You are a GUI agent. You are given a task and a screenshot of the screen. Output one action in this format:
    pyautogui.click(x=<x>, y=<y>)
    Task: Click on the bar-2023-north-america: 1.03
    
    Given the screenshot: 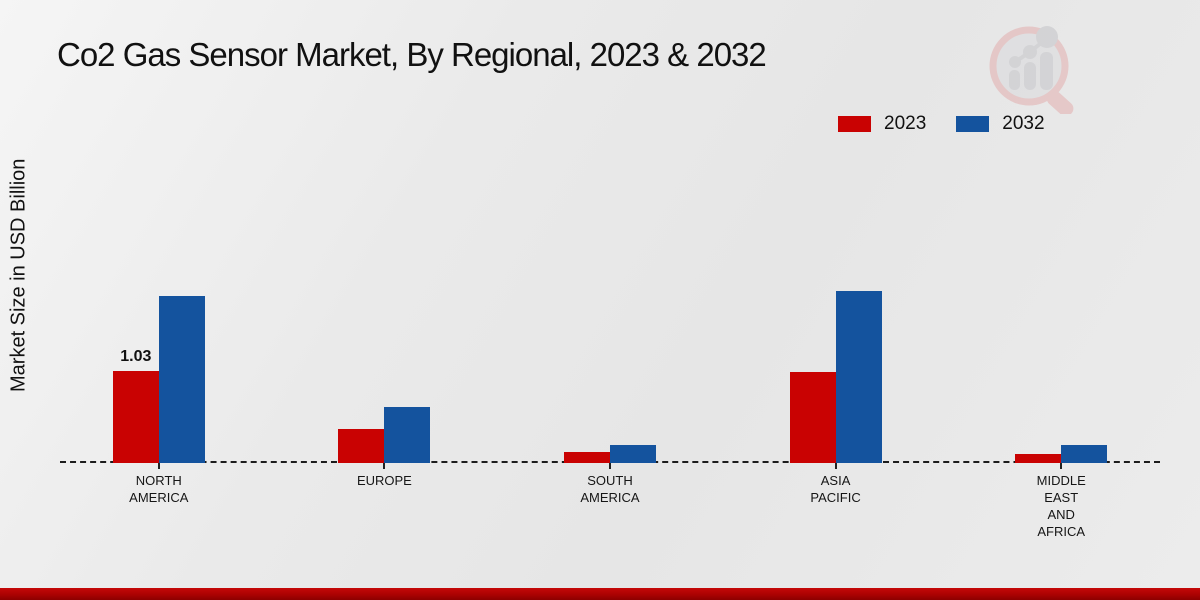 What is the action you would take?
    pyautogui.click(x=135, y=405)
    